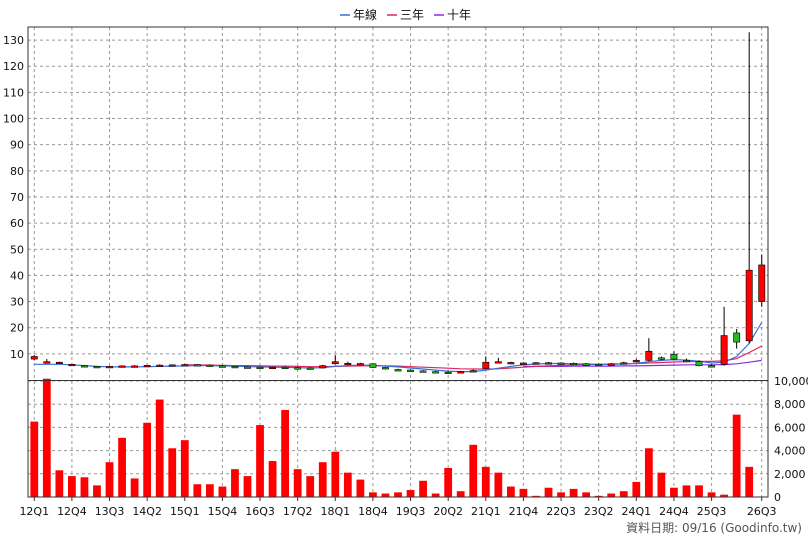  I want to click on ten-year-line, so click(642, 363).